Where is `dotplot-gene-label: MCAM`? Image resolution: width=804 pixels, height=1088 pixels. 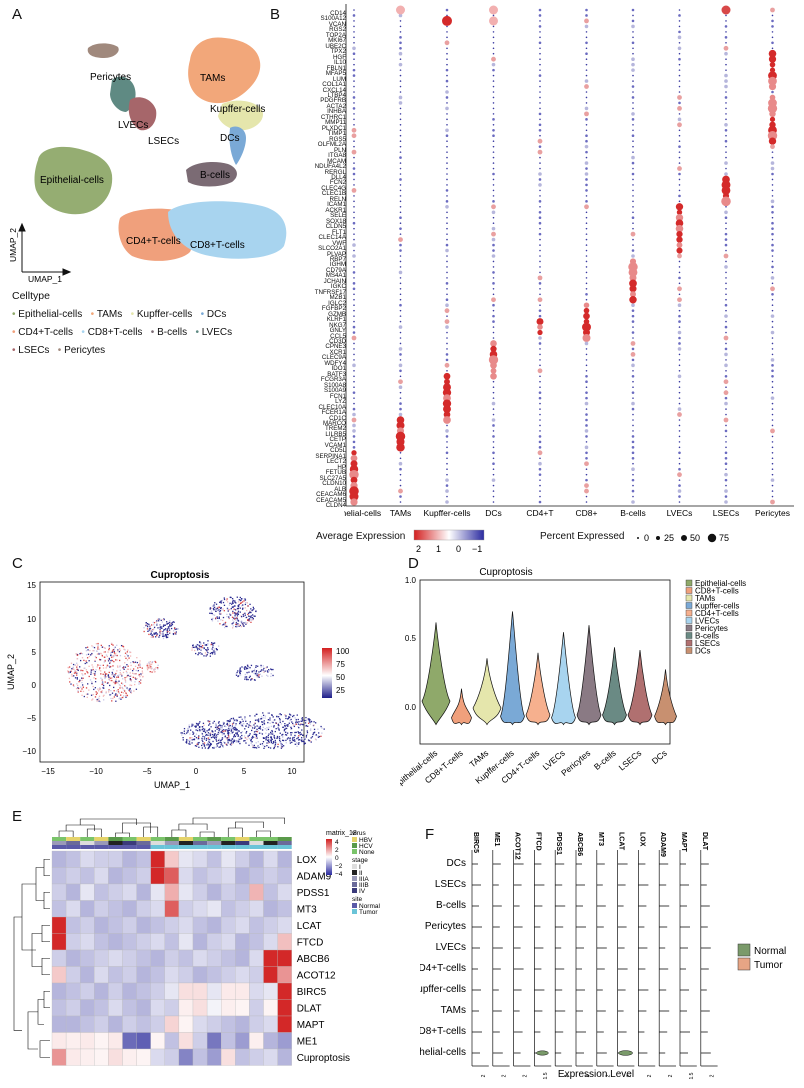 dotplot-gene-label: MCAM is located at coordinates (336, 161).